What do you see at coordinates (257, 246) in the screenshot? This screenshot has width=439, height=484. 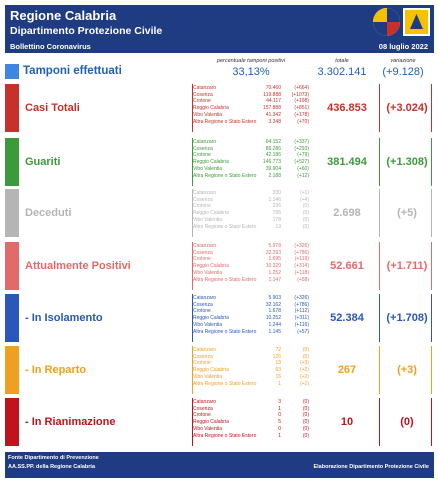 I see `detail-line: Catanzaro 5.978 (+326)` at bounding box center [257, 246].